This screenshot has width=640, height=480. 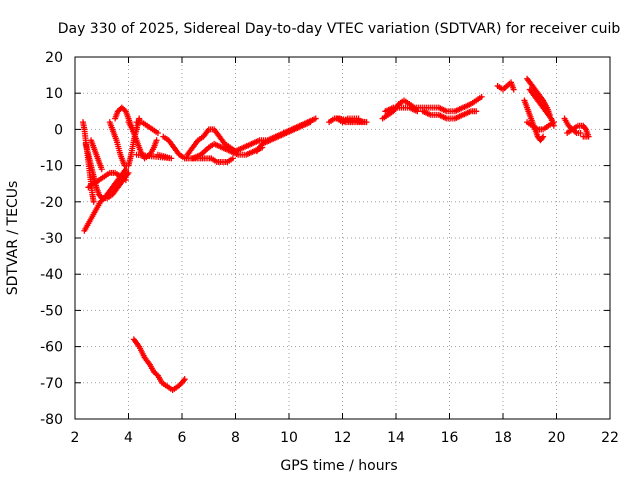 What do you see at coordinates (557, 438) in the screenshot?
I see `x-tick-label: 20` at bounding box center [557, 438].